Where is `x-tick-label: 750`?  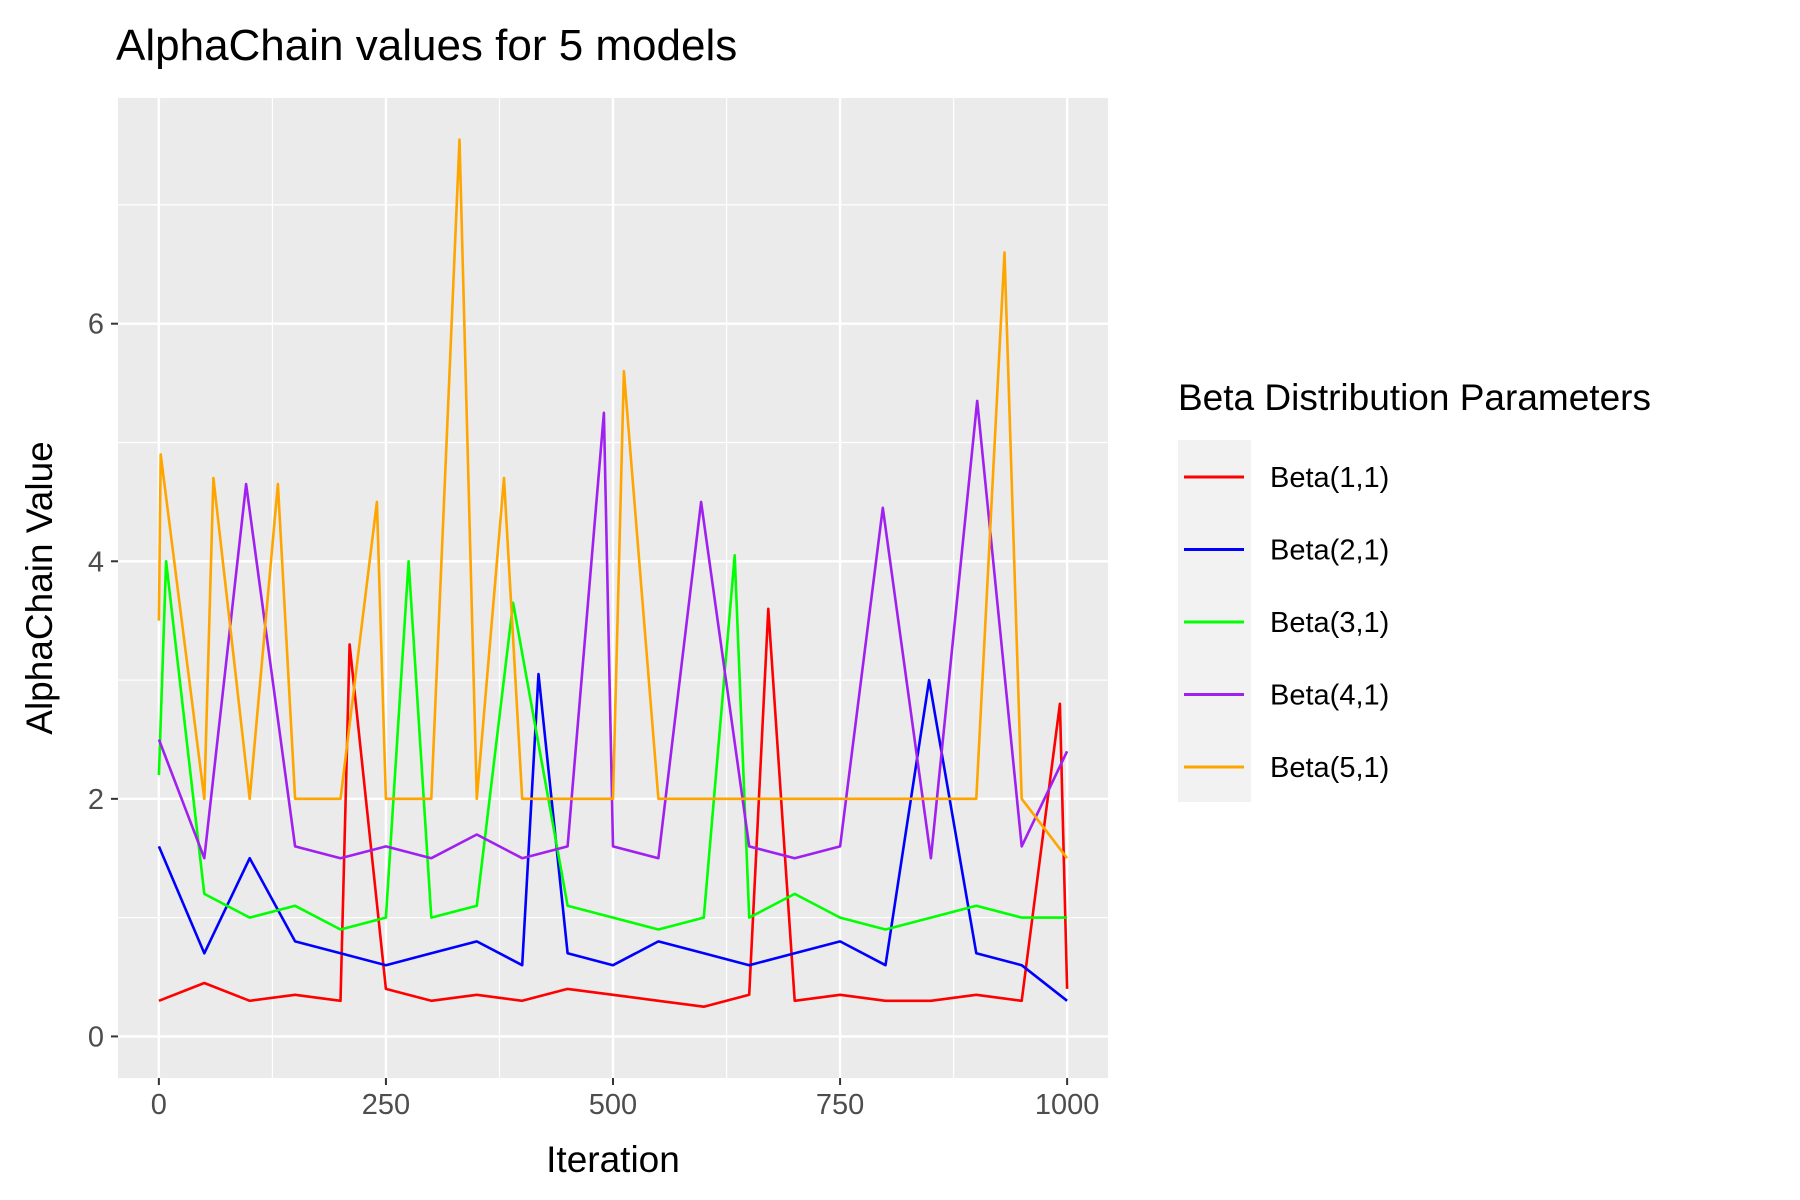 x-tick-label: 750 is located at coordinates (840, 1105).